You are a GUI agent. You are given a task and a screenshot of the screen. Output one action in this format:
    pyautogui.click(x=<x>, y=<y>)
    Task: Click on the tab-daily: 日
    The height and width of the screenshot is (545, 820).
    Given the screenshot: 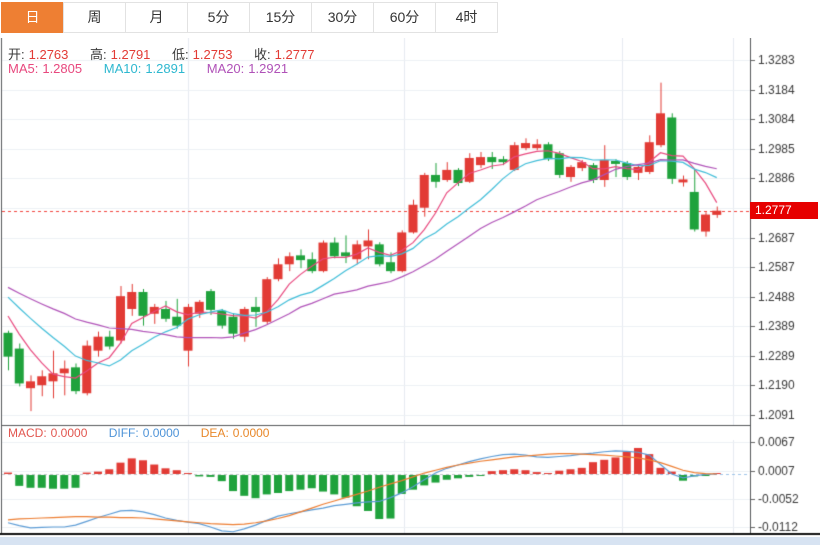 What is the action you would take?
    pyautogui.click(x=32, y=17)
    